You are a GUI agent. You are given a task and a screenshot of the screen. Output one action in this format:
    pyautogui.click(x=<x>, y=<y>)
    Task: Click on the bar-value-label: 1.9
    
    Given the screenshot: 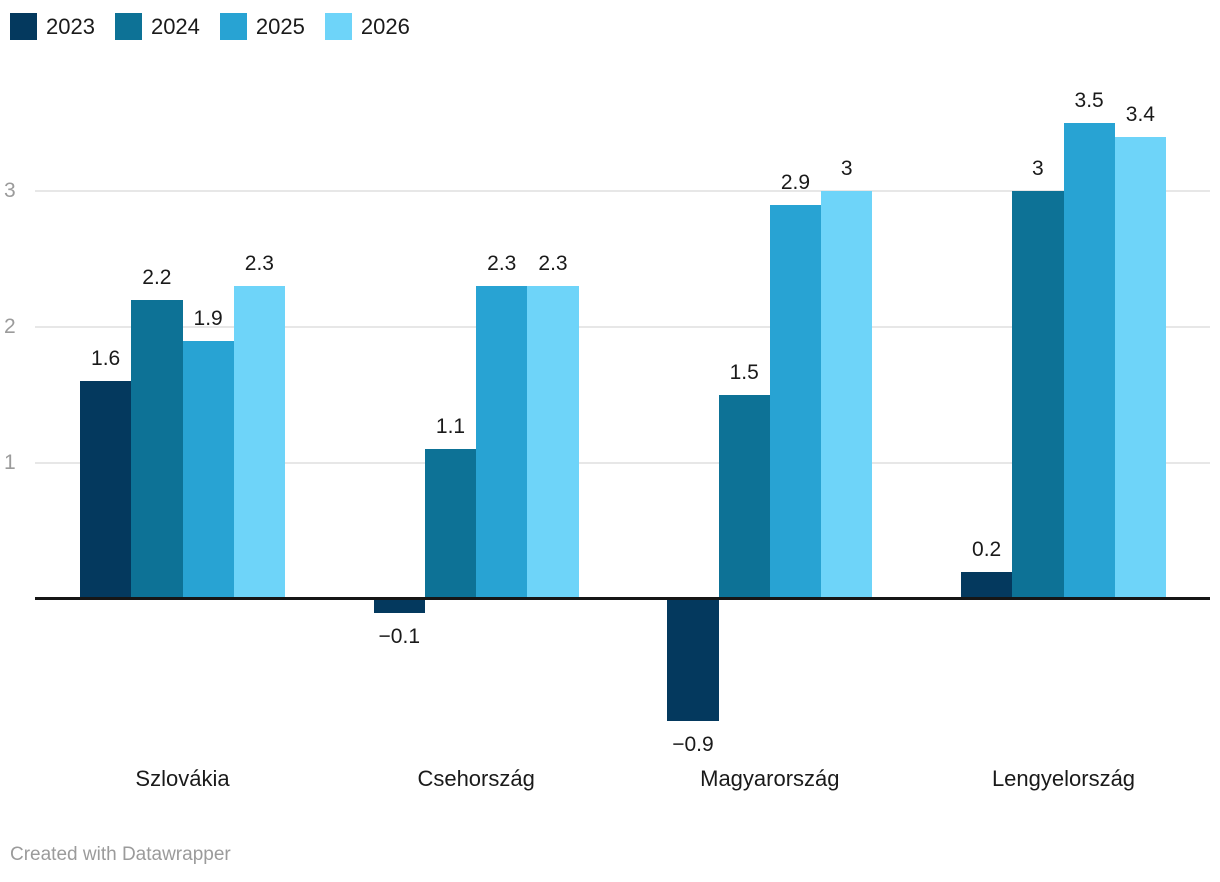 What is the action you would take?
    pyautogui.click(x=208, y=318)
    